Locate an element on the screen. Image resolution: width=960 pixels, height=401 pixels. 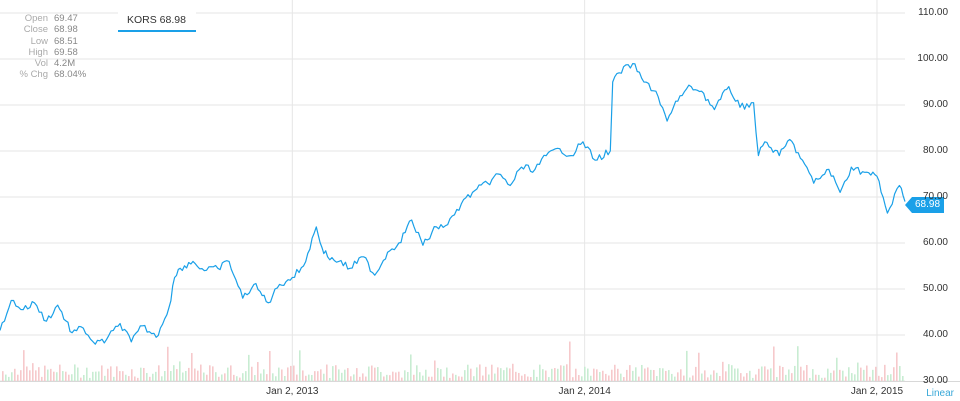
stat-label: Low is located at coordinates (39, 41).